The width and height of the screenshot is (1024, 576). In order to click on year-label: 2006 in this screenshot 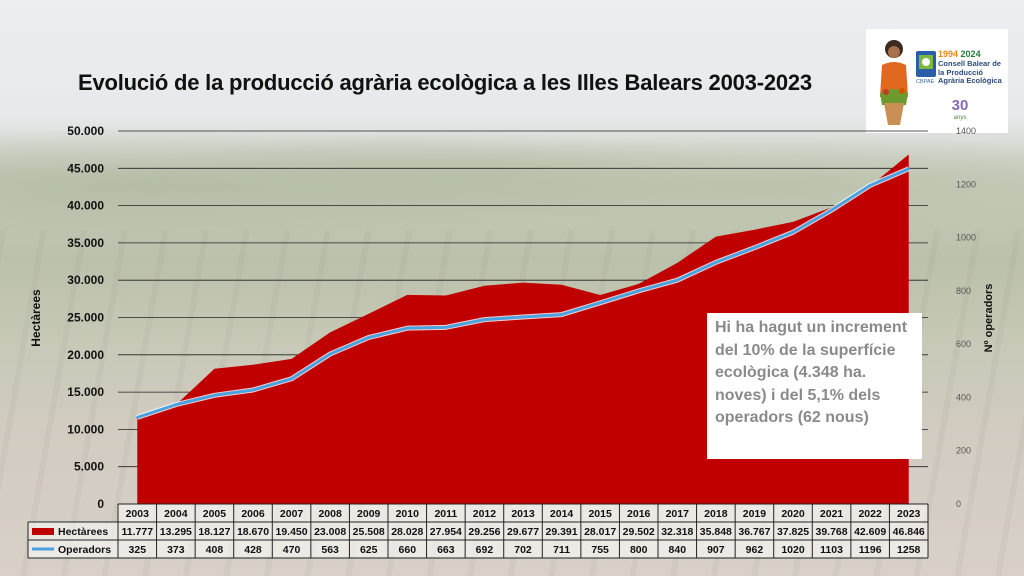, I will do `click(253, 514)`.